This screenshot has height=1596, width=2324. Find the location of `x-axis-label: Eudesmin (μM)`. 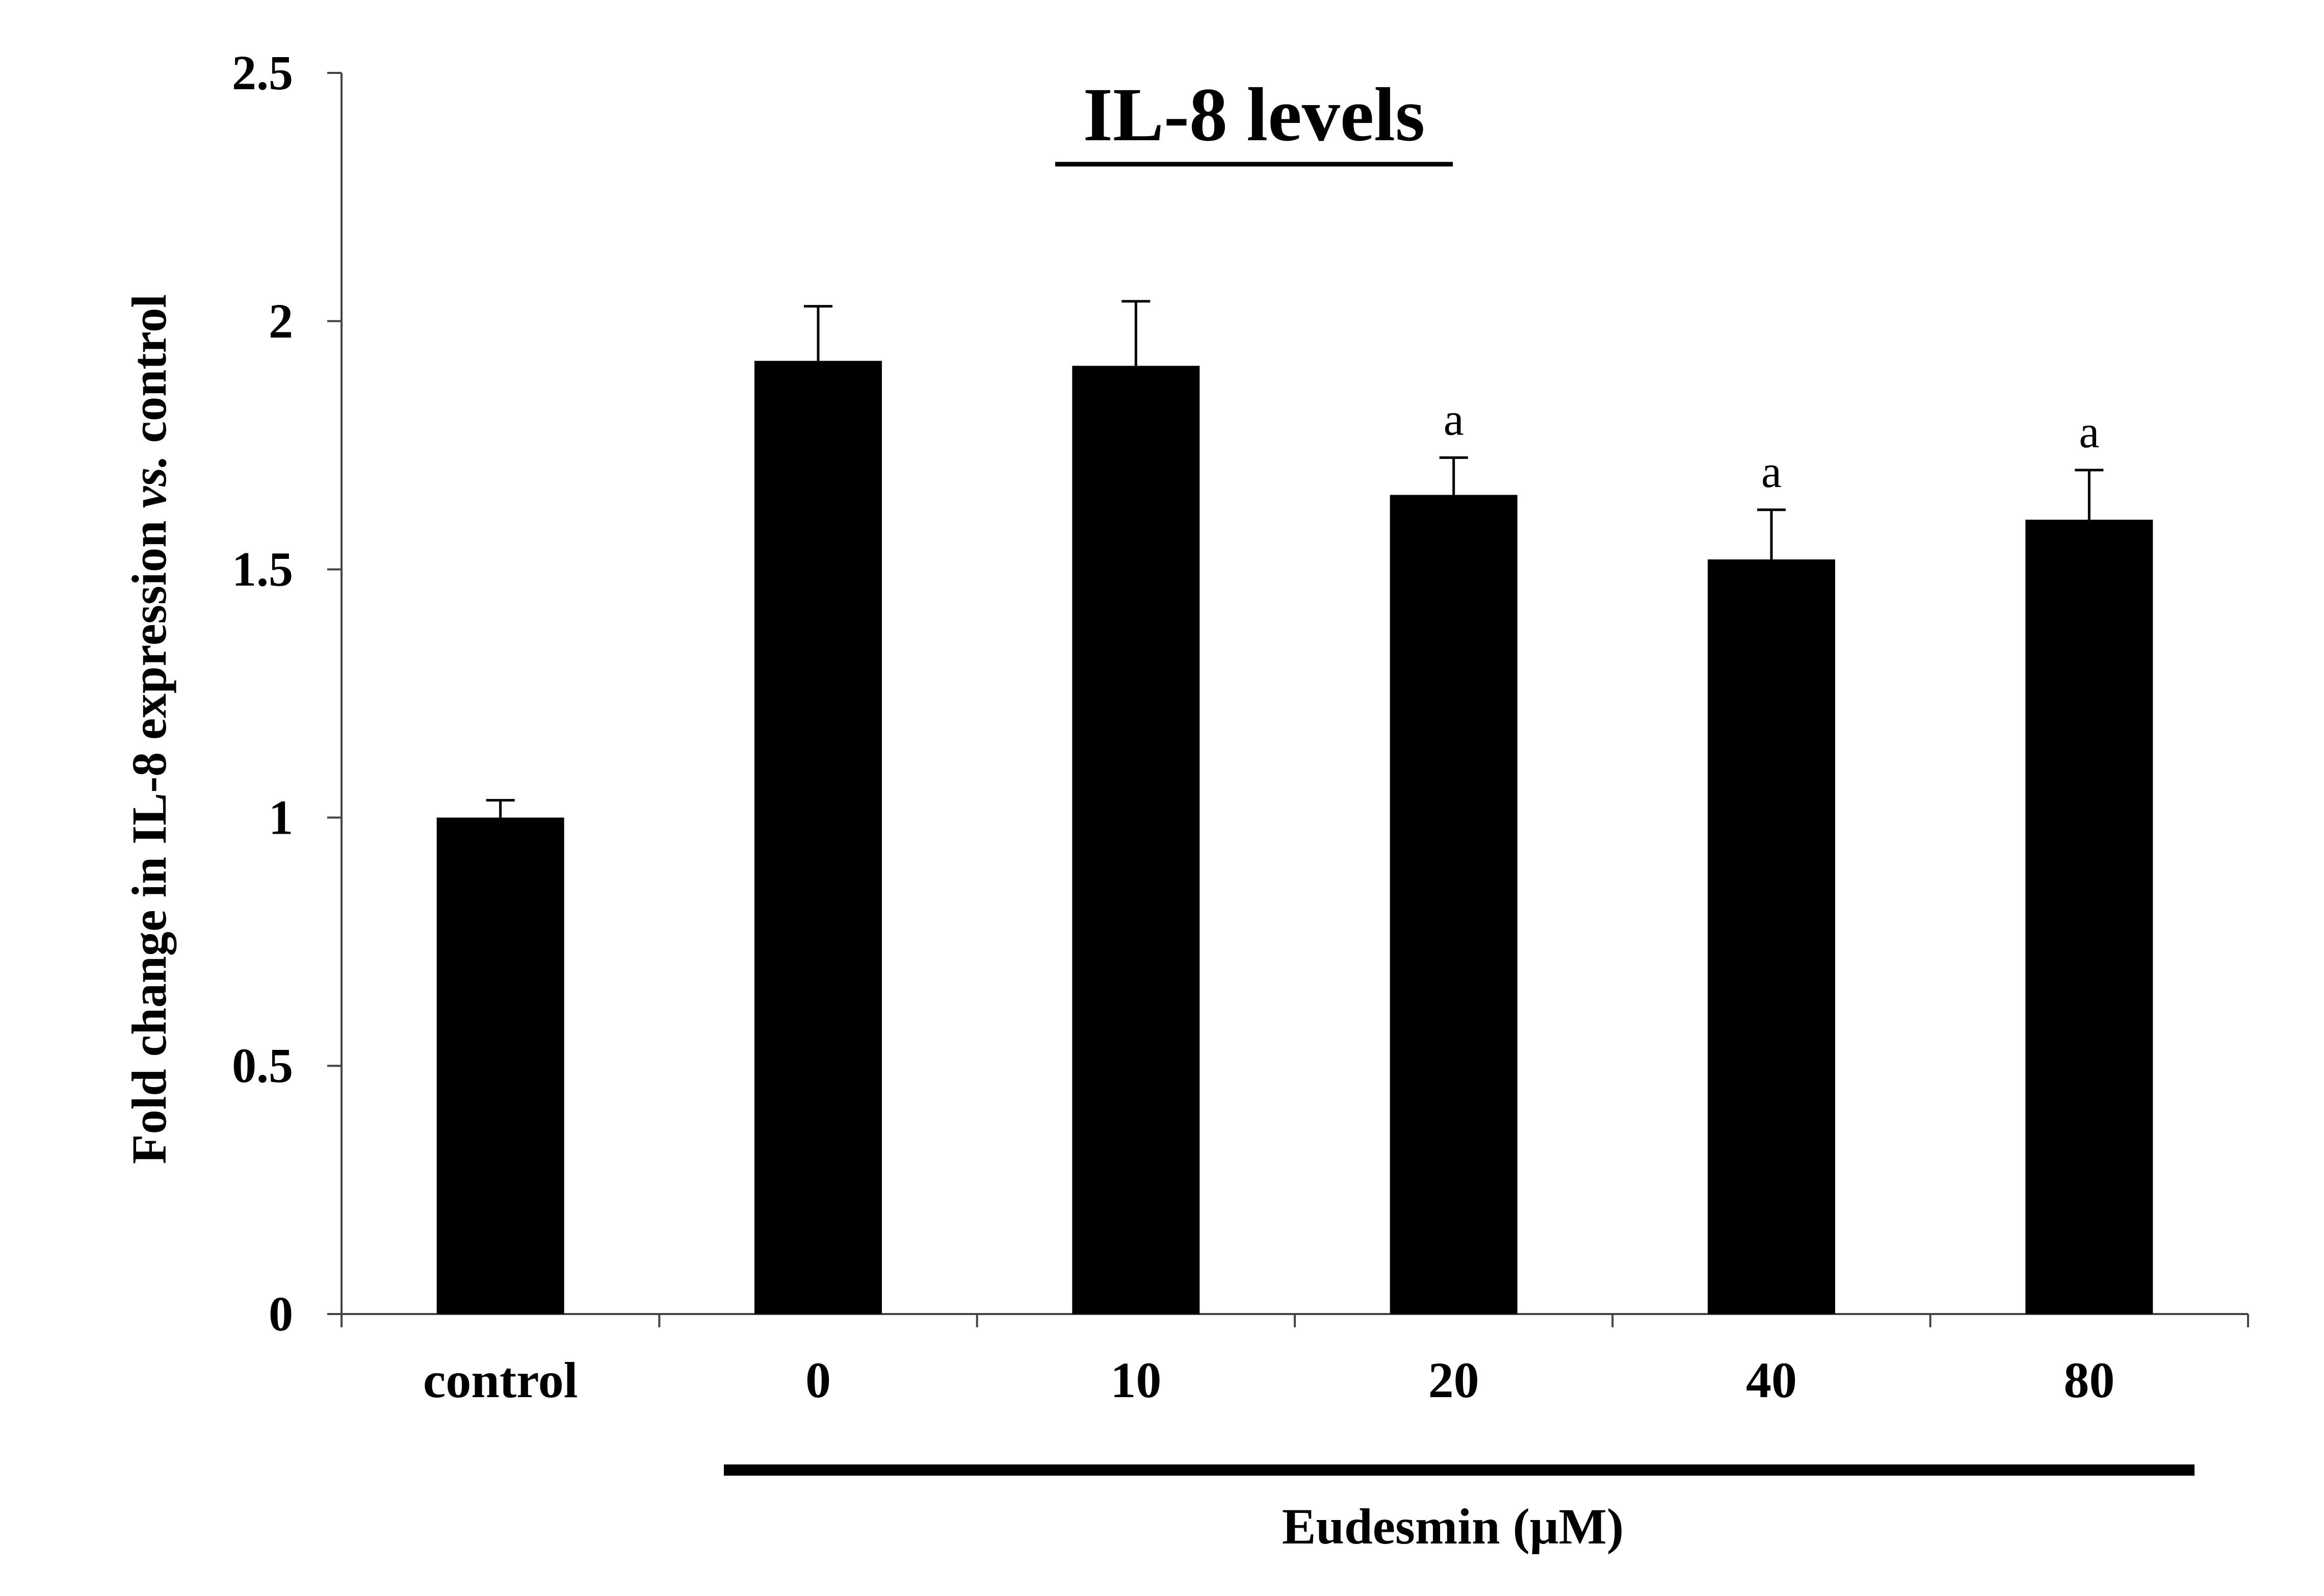

x-axis-label: Eudesmin (μM) is located at coordinates (1453, 1526).